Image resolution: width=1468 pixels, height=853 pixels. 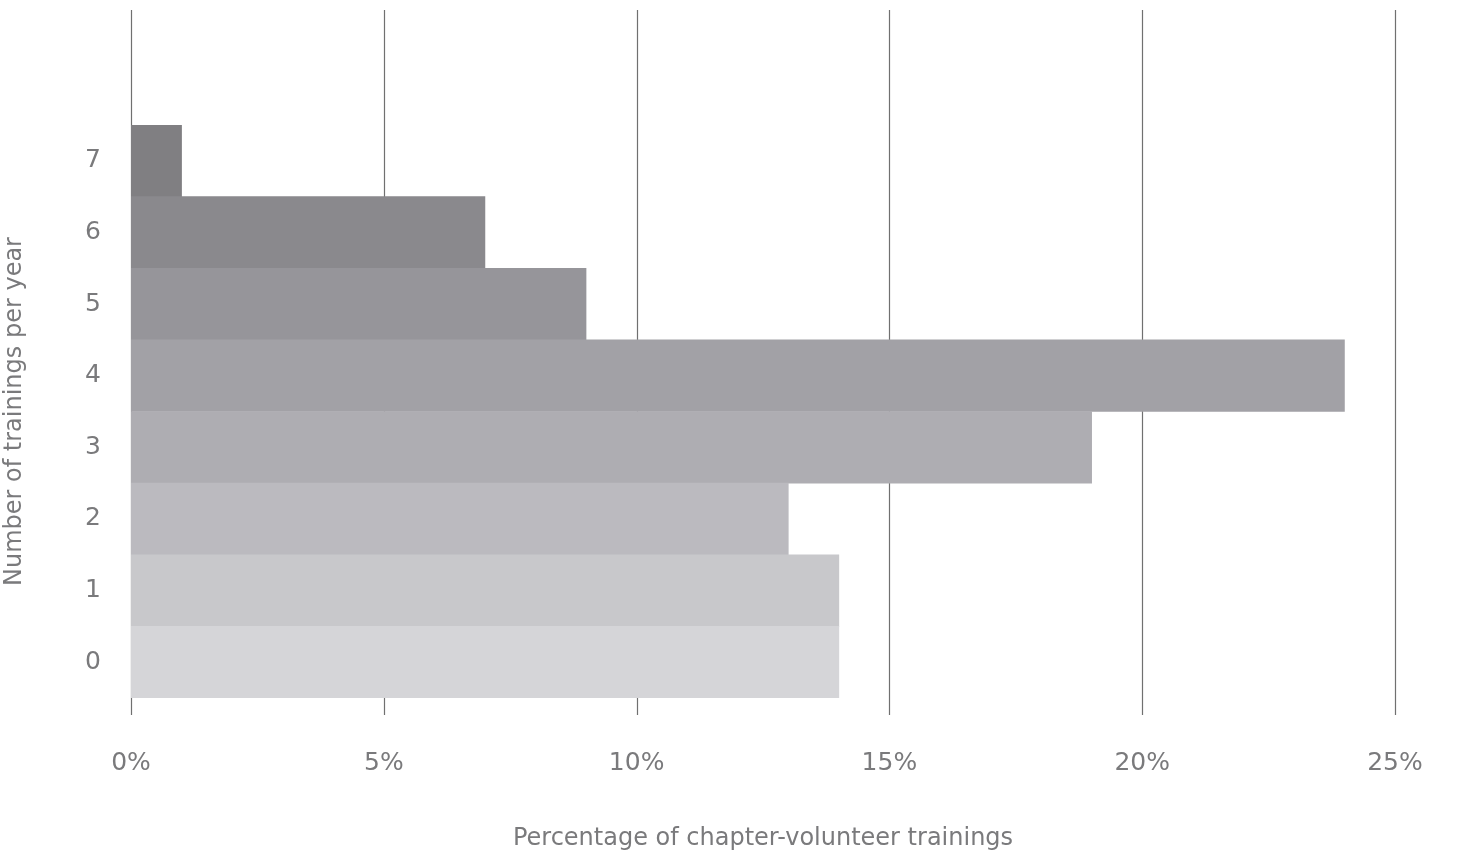 What do you see at coordinates (93, 589) in the screenshot?
I see `y-tick-label: 1` at bounding box center [93, 589].